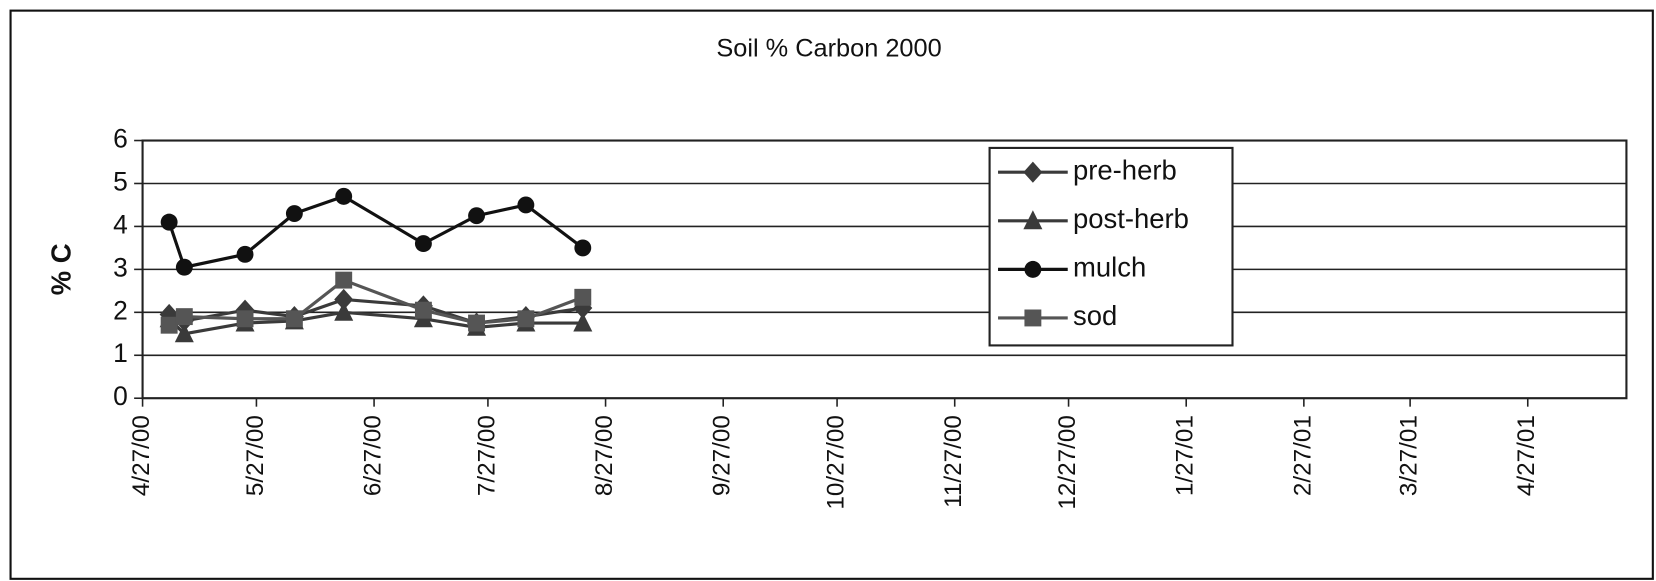  What do you see at coordinates (486, 455) in the screenshot?
I see `x-tick-label: 7/27/00` at bounding box center [486, 455].